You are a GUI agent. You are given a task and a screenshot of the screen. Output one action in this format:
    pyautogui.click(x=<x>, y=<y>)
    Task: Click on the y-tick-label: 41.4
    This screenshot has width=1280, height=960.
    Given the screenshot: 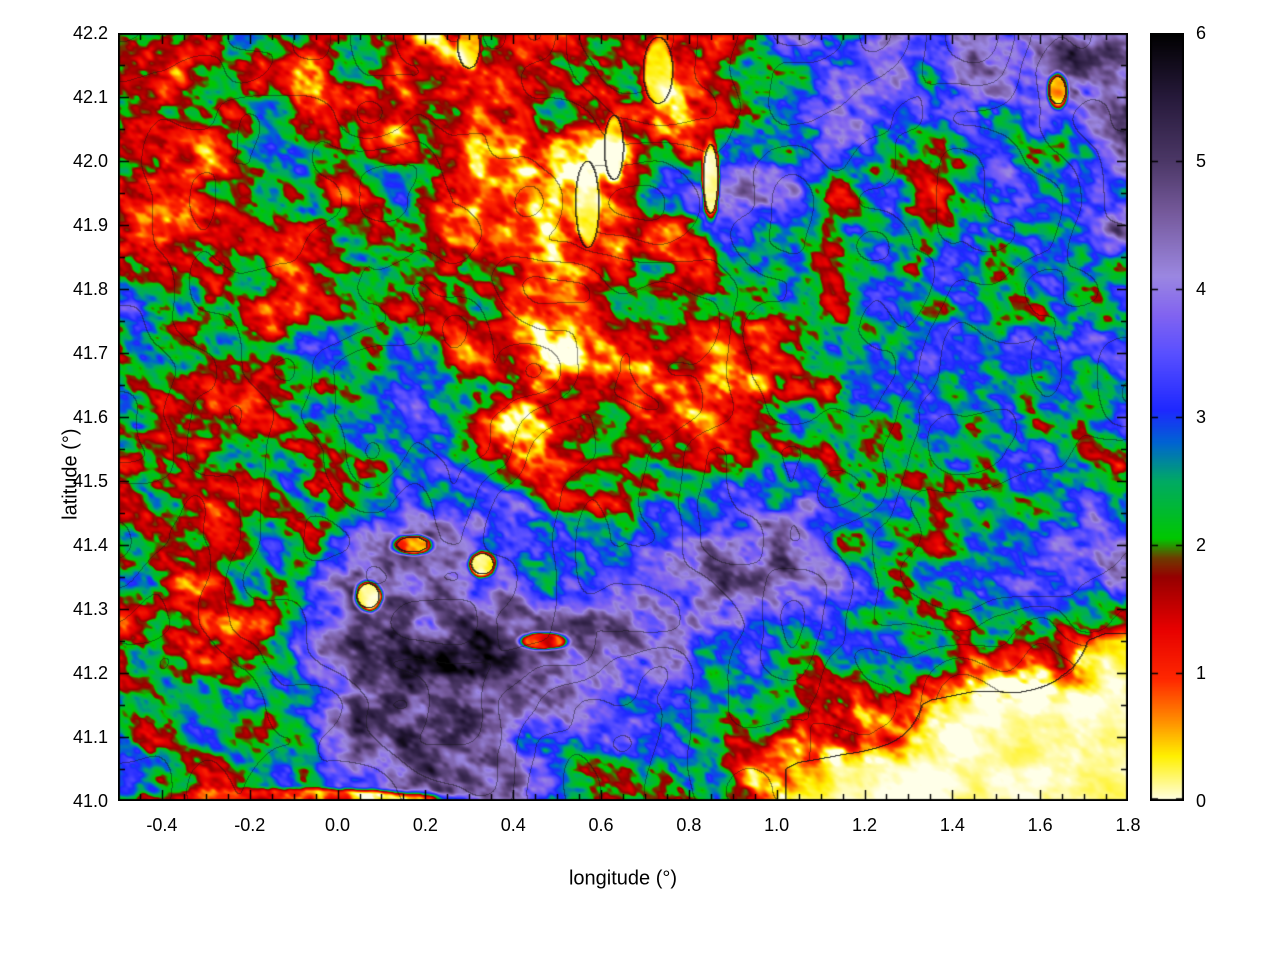 What is the action you would take?
    pyautogui.click(x=90, y=545)
    